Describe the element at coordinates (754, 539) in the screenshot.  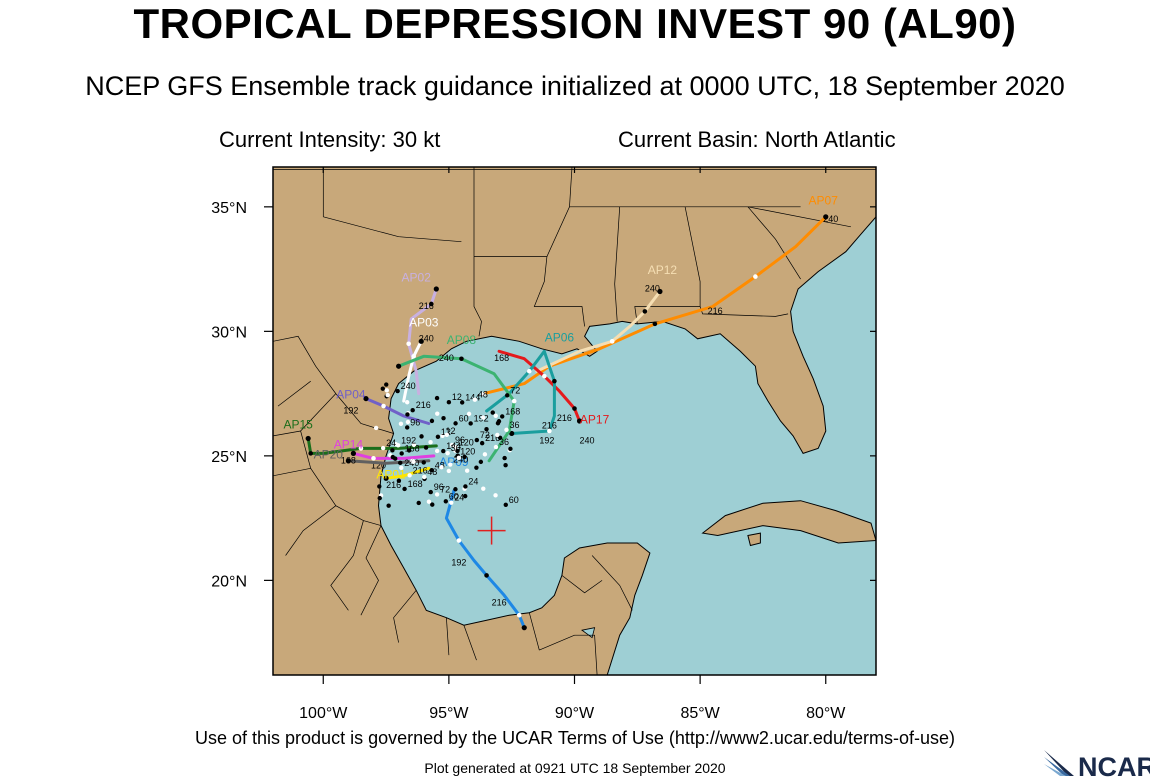
I see `isla-juventud-land` at that location.